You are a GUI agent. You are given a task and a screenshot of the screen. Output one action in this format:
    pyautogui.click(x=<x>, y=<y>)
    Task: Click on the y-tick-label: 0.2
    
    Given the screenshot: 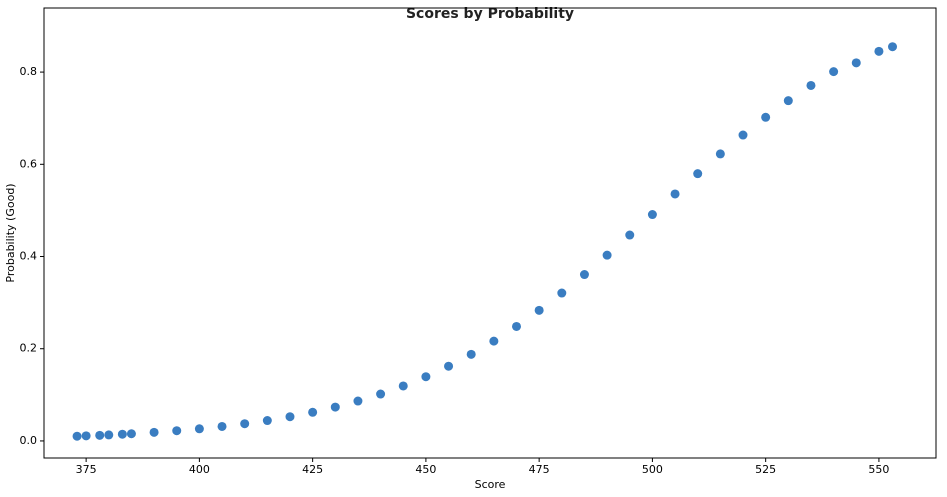 What is the action you would take?
    pyautogui.click(x=29, y=348)
    